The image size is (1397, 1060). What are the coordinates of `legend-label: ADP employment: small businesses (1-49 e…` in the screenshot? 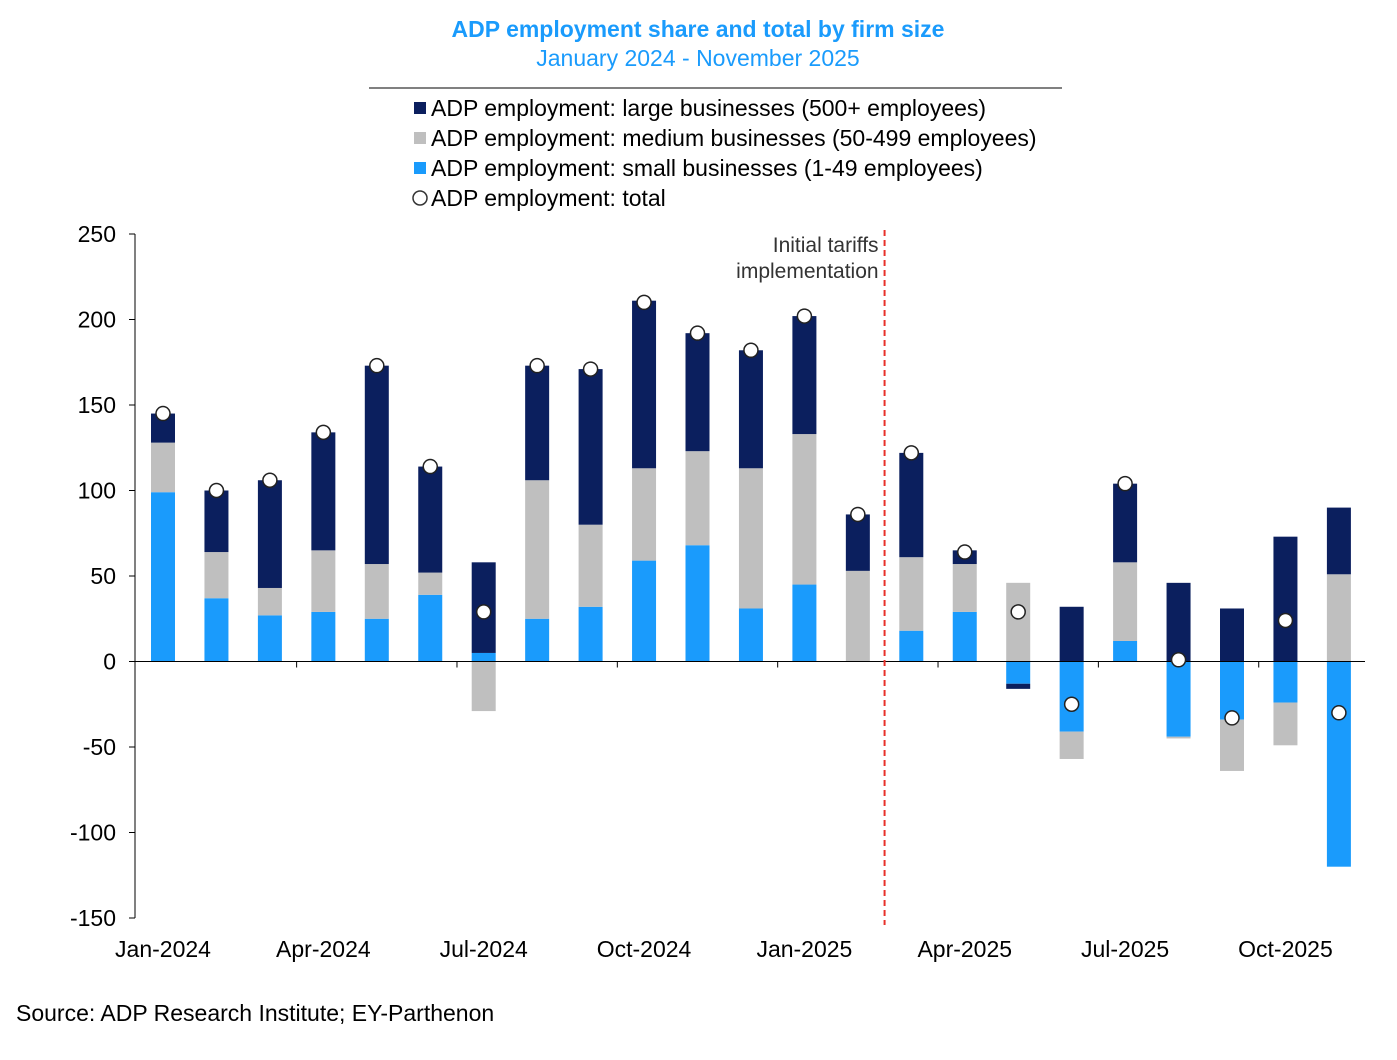 It's located at (707, 168).